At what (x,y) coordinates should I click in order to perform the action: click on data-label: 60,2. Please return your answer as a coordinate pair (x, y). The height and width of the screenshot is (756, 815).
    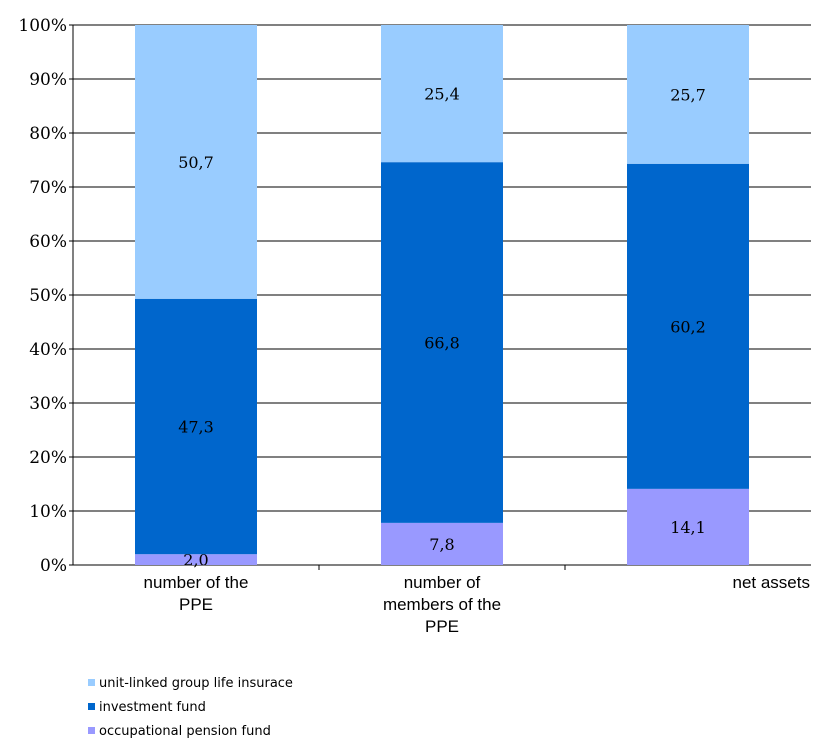
    Looking at the image, I should click on (688, 326).